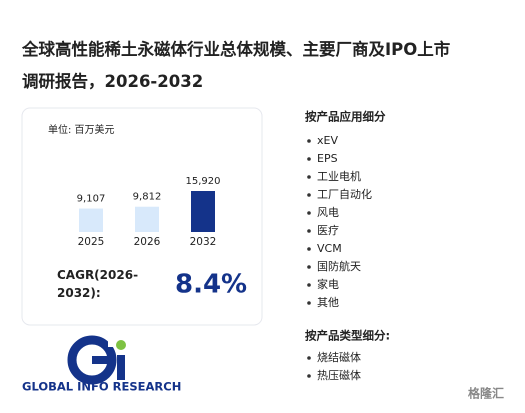  I want to click on x-tick-label: 2026, so click(147, 242).